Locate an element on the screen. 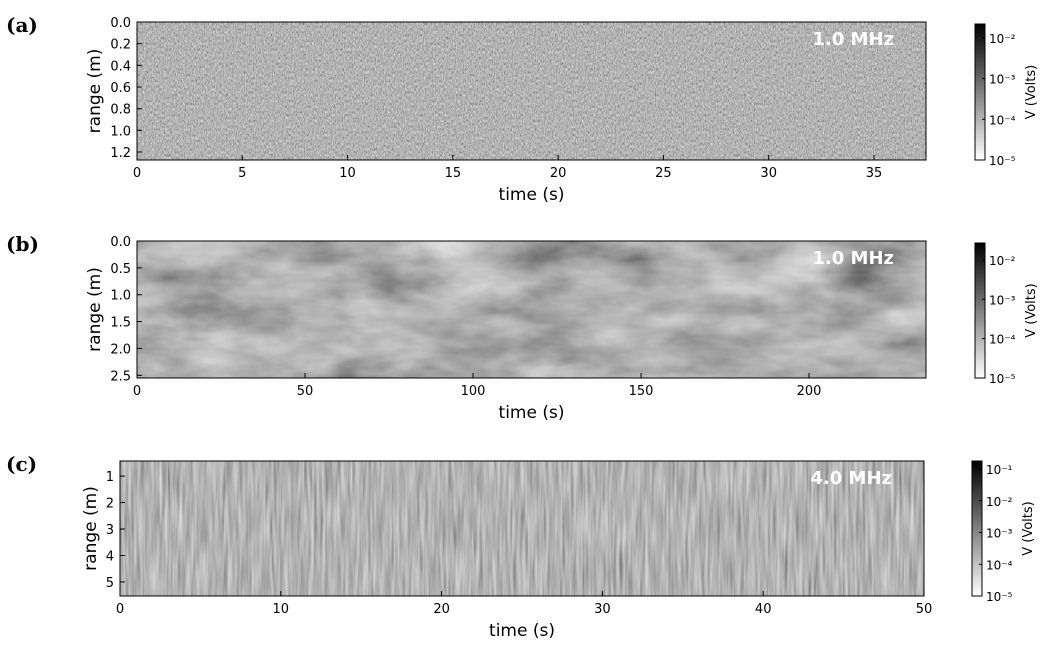  x-tick-label: 200 is located at coordinates (809, 391).